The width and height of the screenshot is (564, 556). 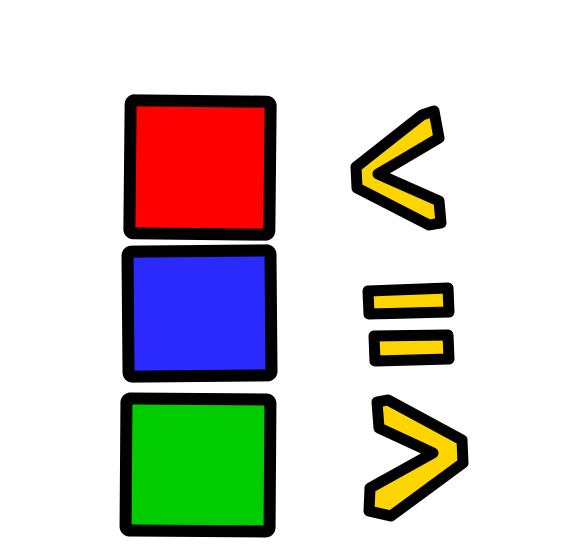 I want to click on green-square-button, so click(x=198, y=465).